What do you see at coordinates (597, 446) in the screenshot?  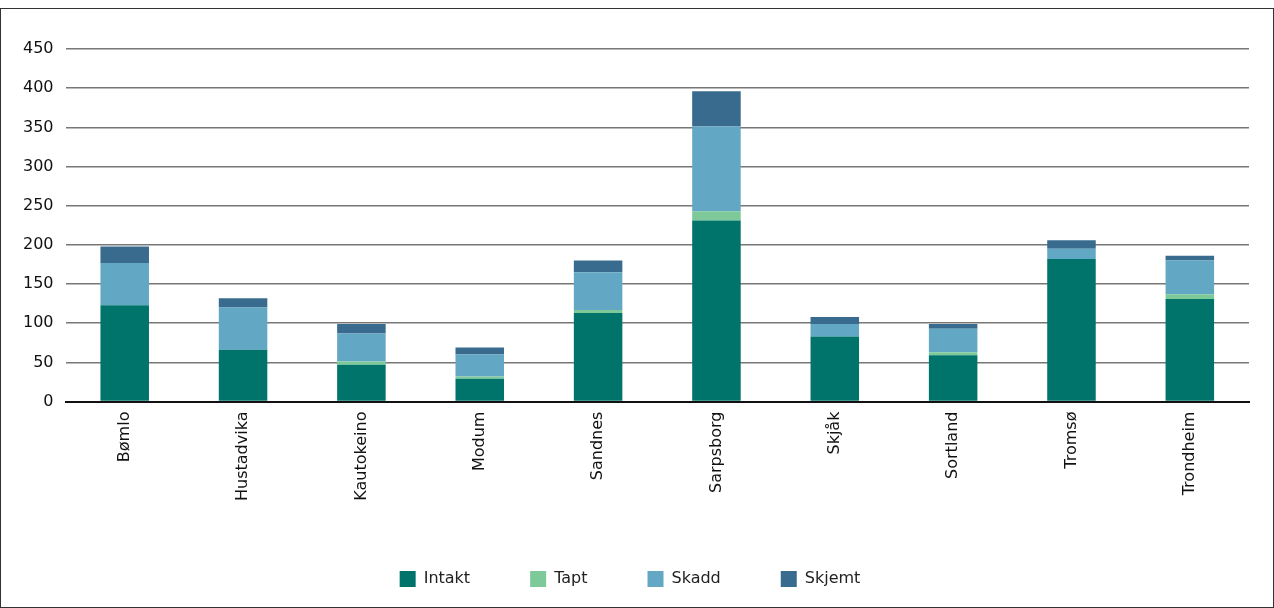 I see `x-tick-label: Sandnes` at bounding box center [597, 446].